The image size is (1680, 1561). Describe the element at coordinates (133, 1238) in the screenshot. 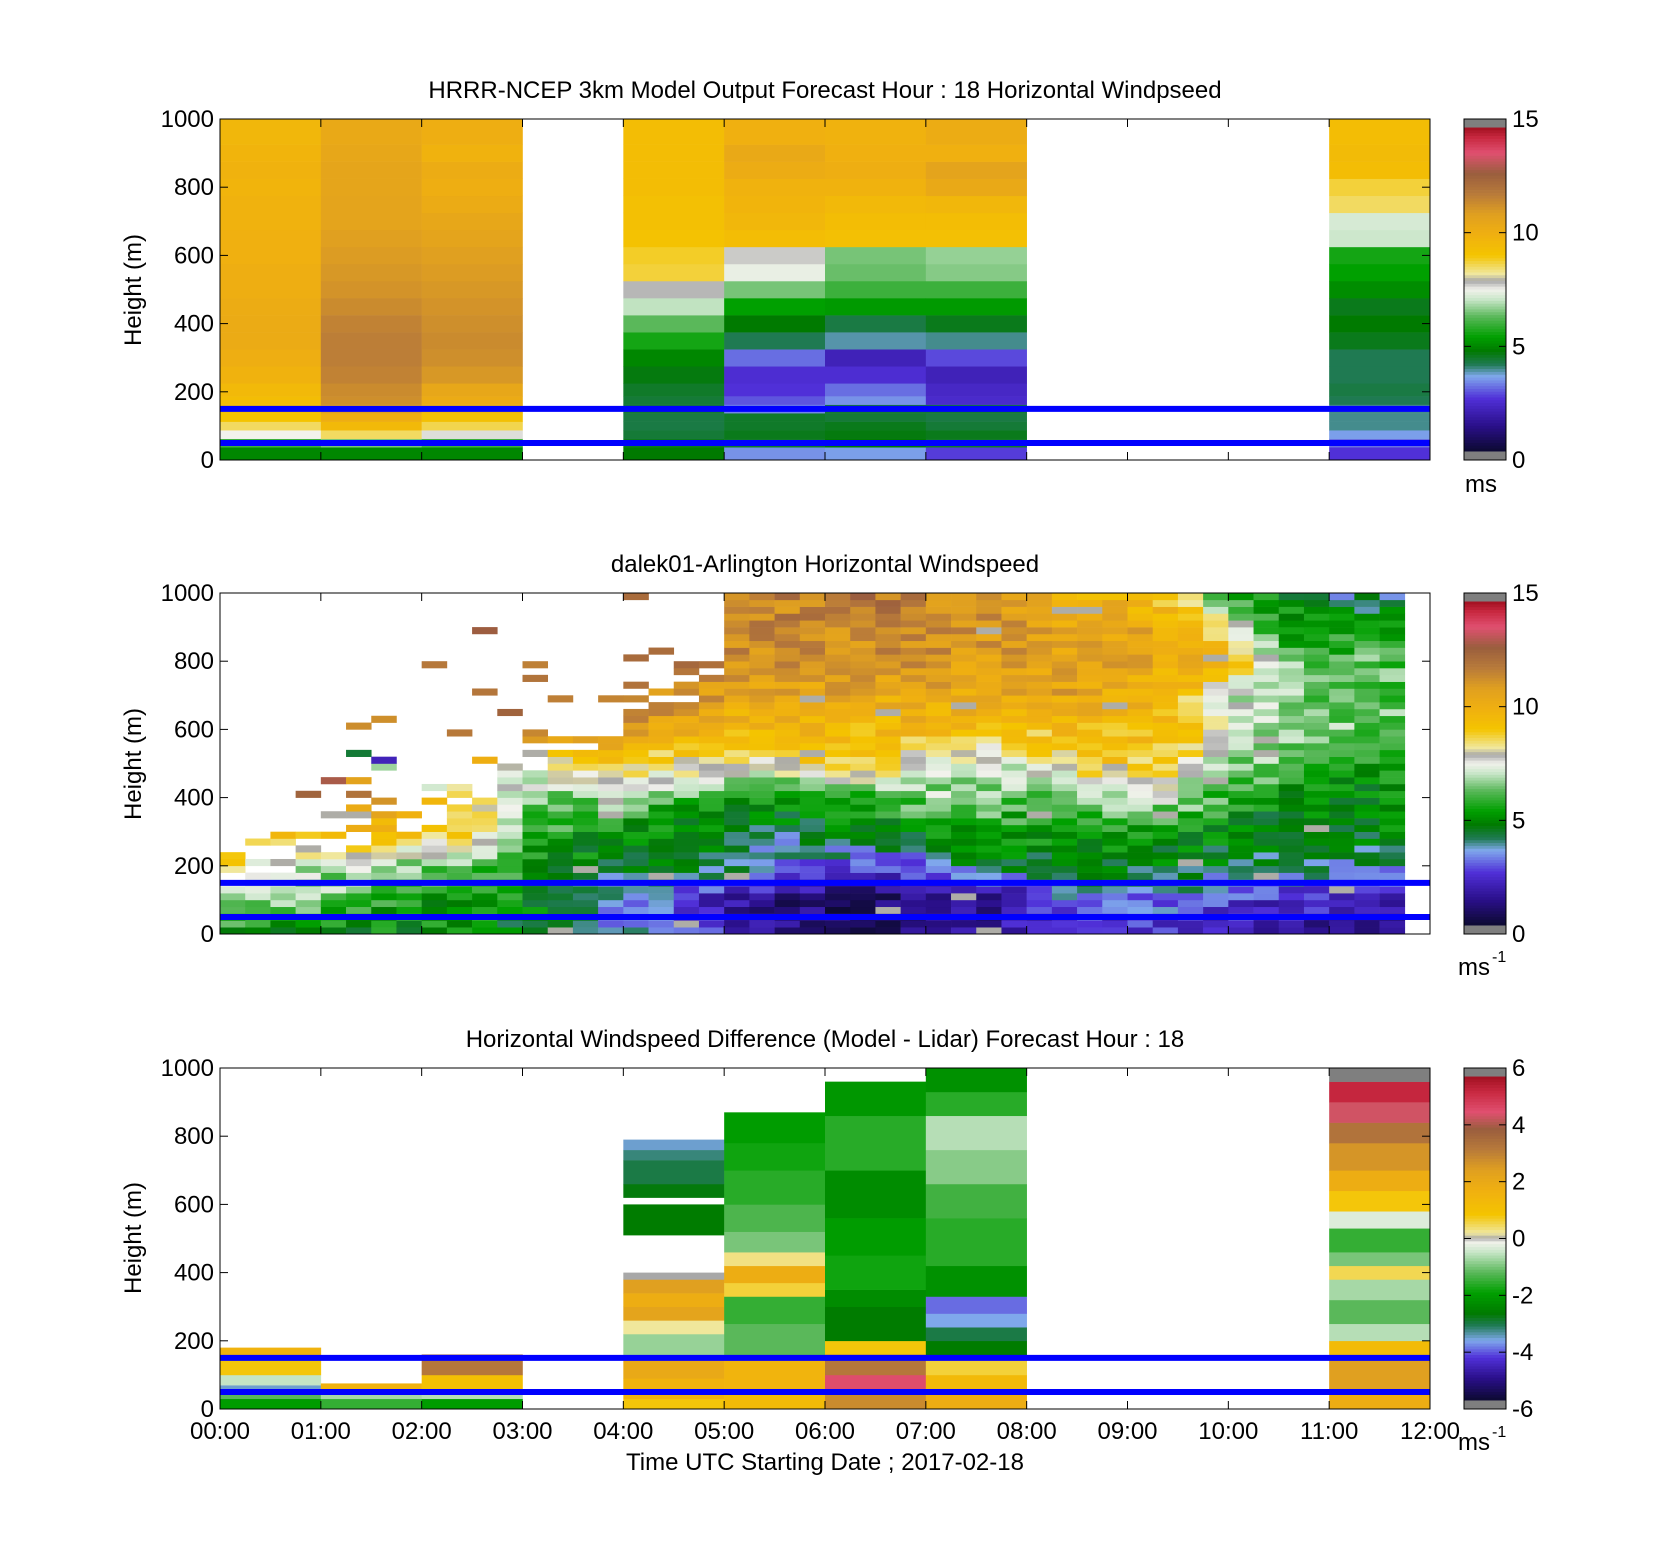

I see `panel-difference-ylabel: Height (m)` at that location.